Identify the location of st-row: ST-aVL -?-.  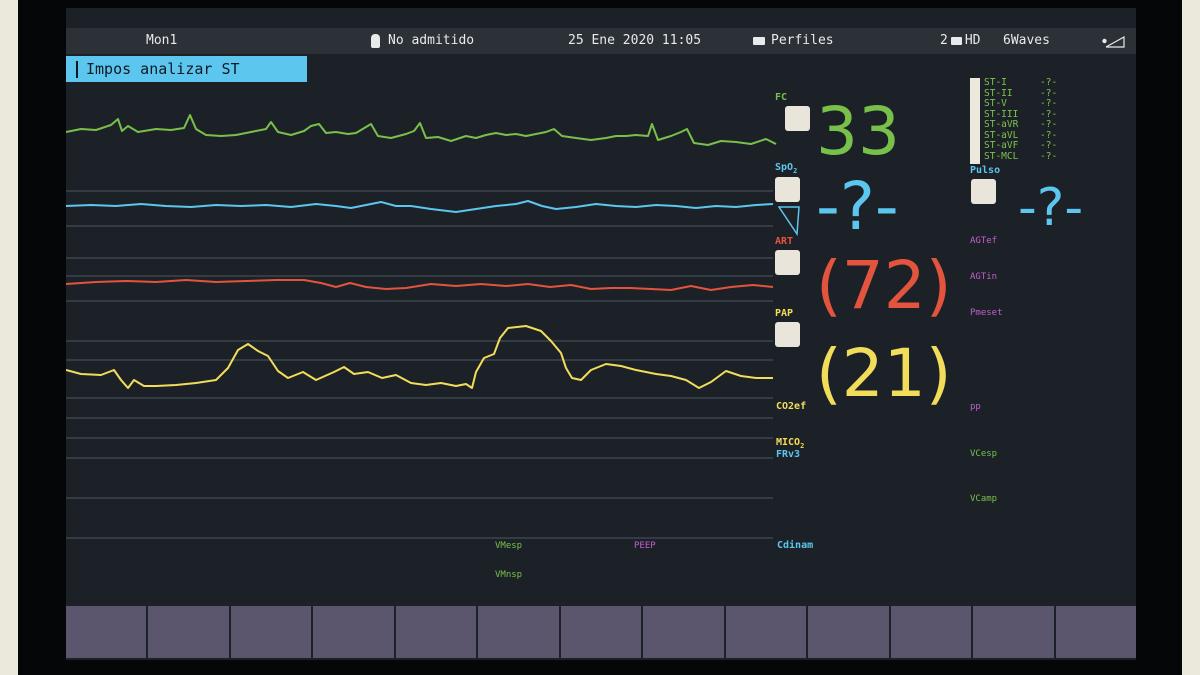
(1021, 135).